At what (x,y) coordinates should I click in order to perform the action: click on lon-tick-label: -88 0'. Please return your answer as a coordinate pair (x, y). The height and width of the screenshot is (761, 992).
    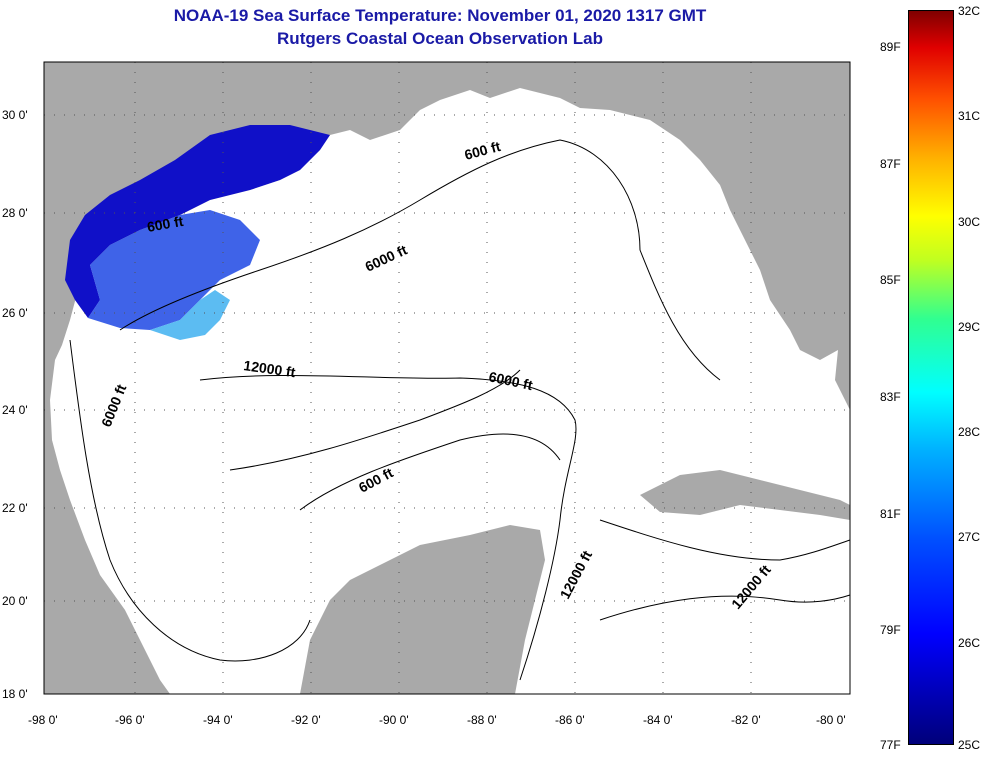
    Looking at the image, I should click on (482, 720).